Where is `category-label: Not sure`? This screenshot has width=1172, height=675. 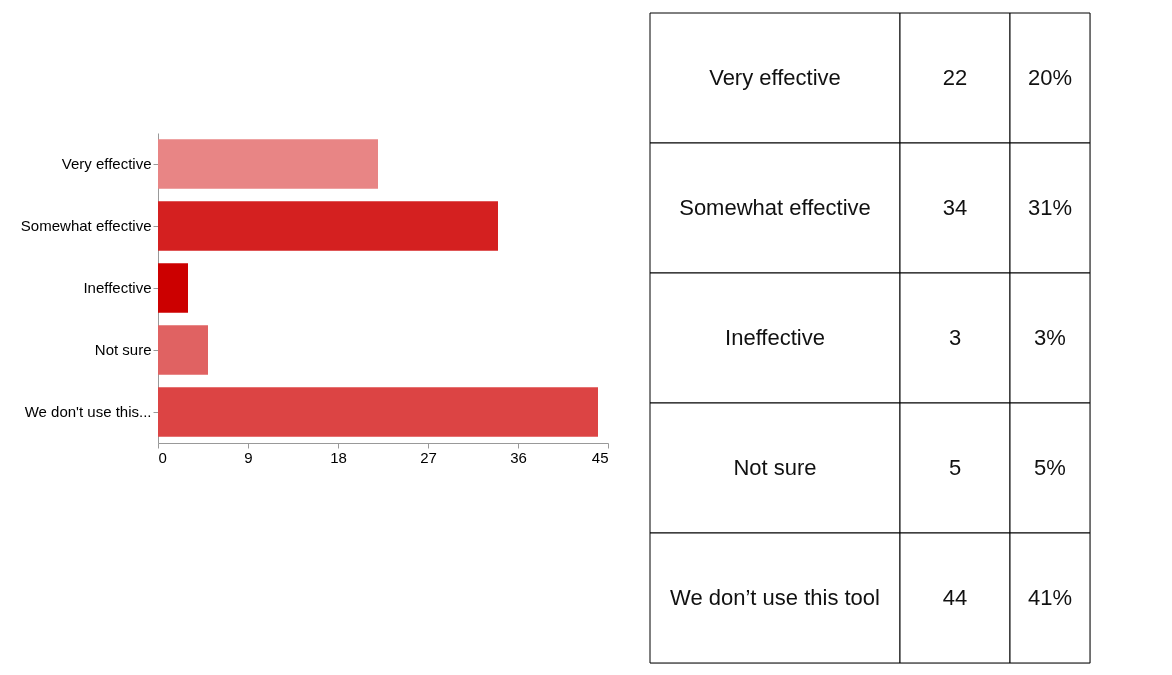
category-label: Not sure is located at coordinates (775, 467).